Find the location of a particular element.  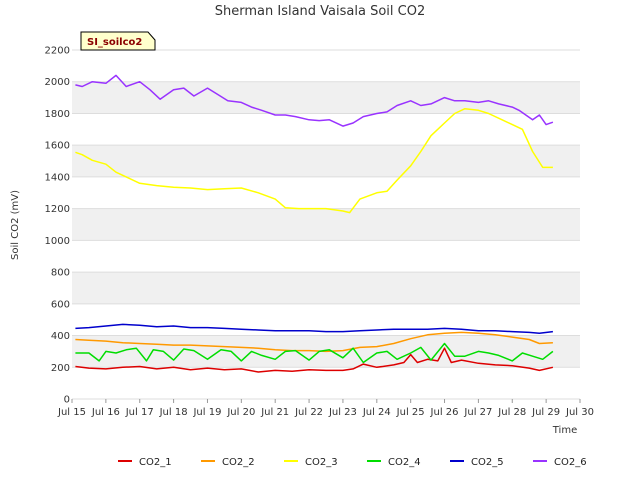

x-tick-label: Jul 23 is located at coordinates (342, 412).